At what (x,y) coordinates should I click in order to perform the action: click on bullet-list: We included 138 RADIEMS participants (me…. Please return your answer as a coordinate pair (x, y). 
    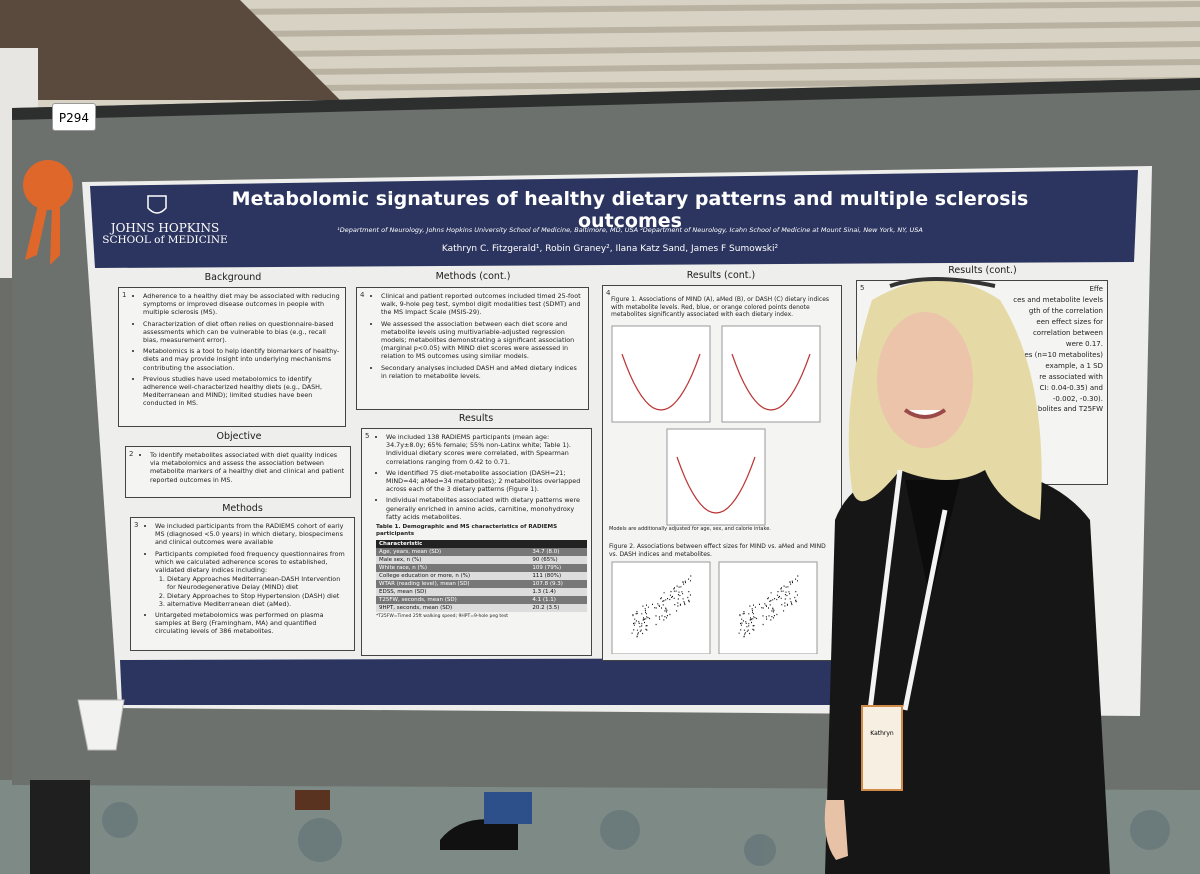
    Looking at the image, I should click on (481, 477).